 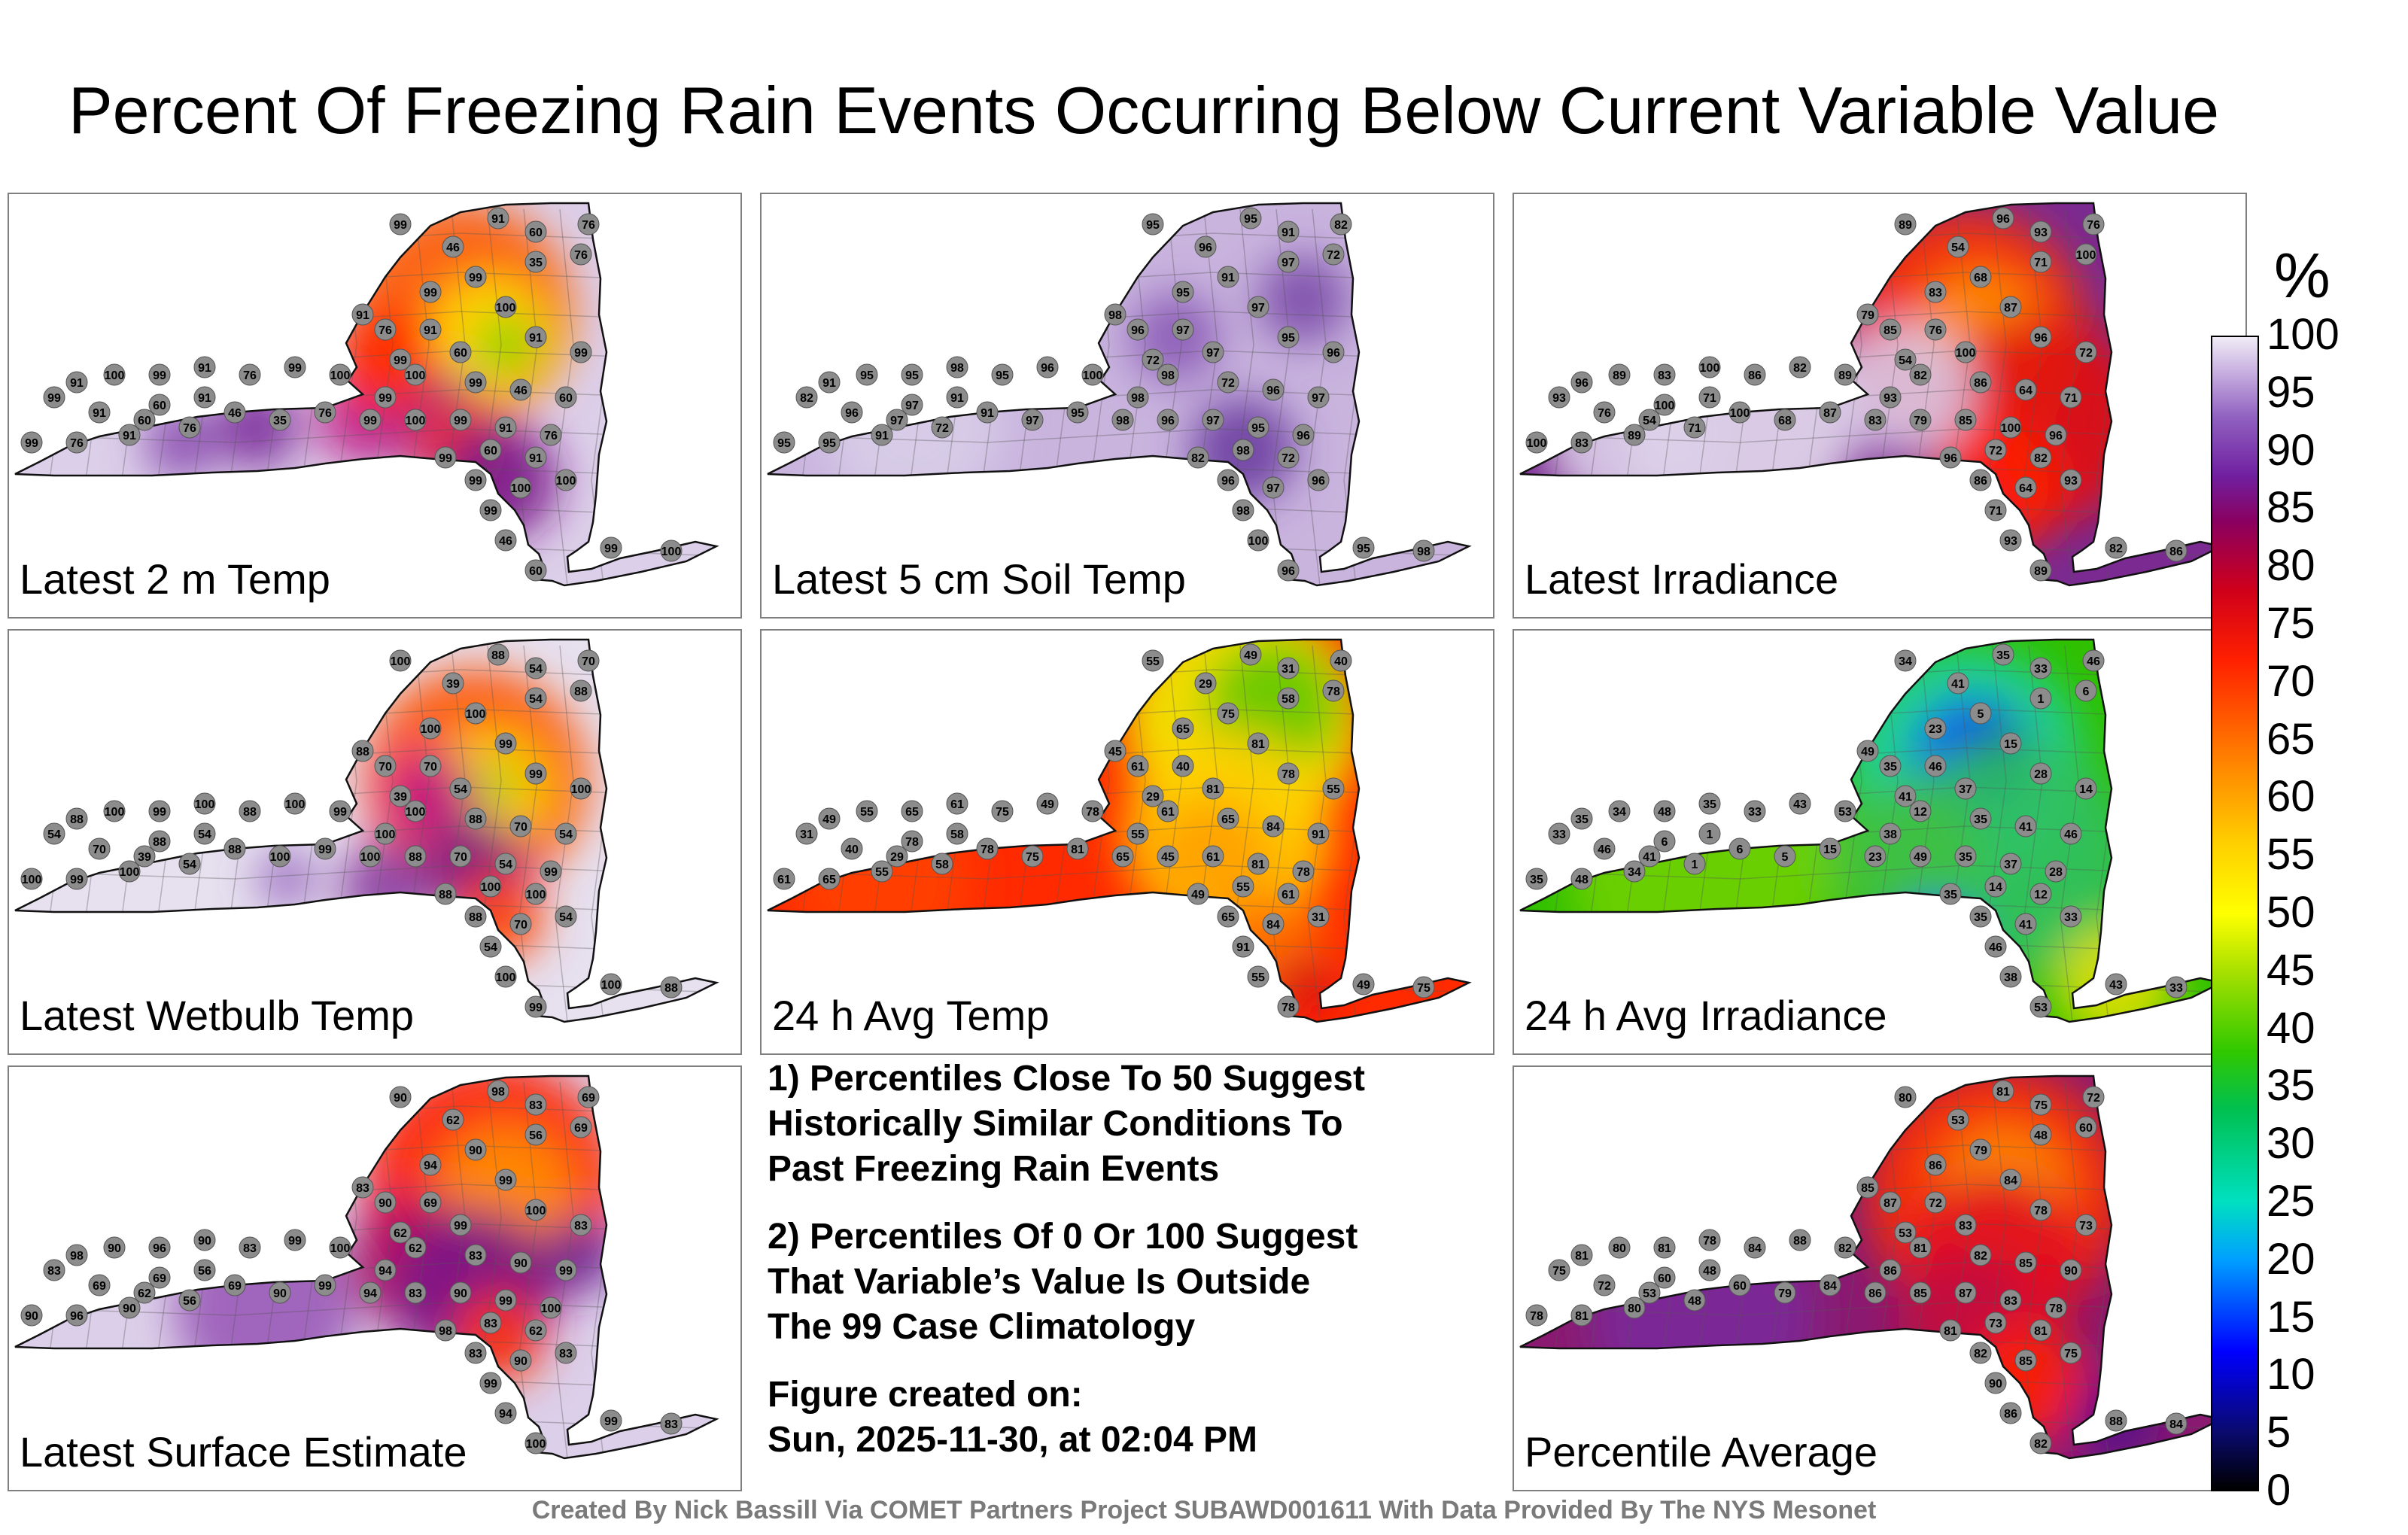 What do you see at coordinates (2010, 976) in the screenshot?
I see `station-marker: 38` at bounding box center [2010, 976].